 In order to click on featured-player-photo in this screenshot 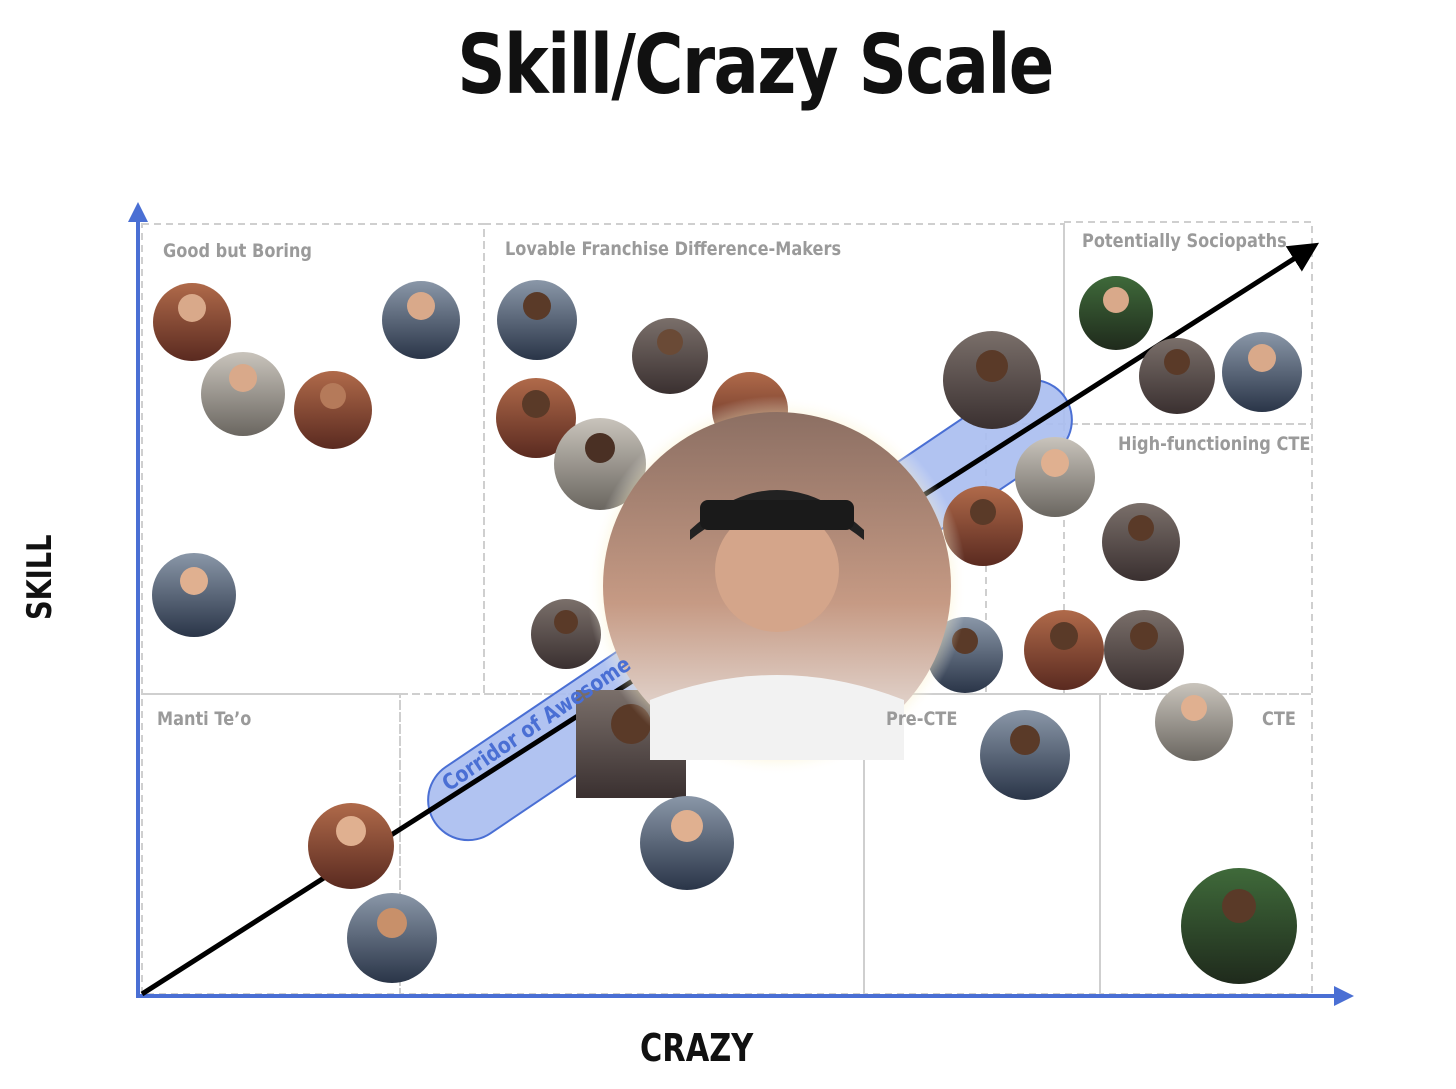, I will do `click(777, 586)`.